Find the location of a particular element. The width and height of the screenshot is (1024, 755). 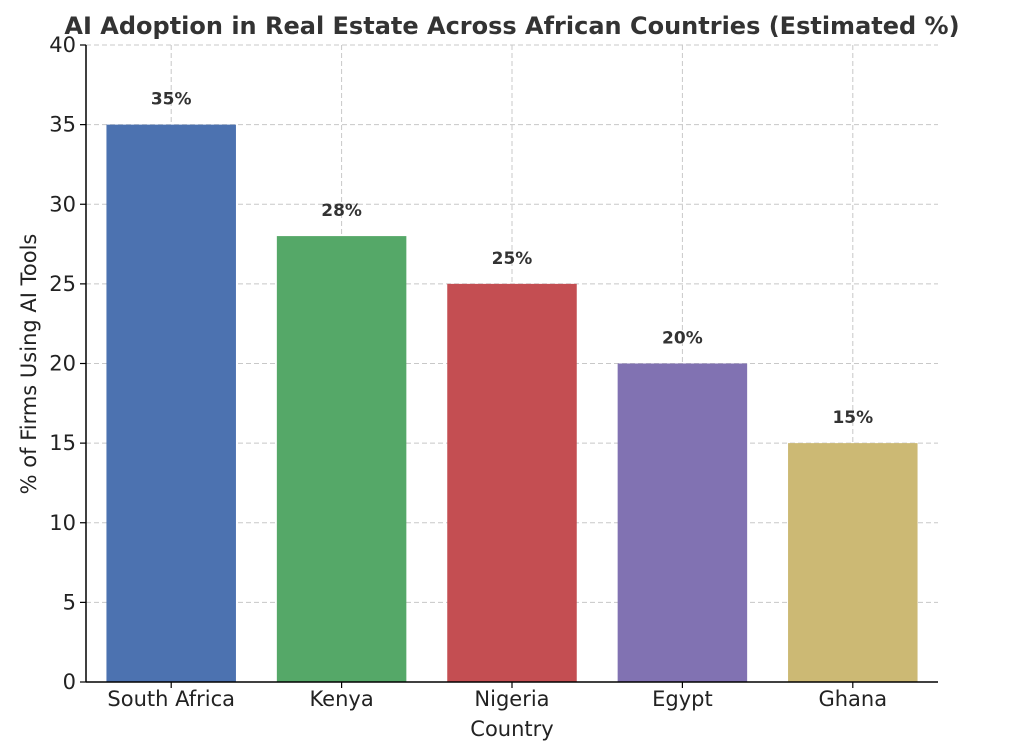

bar-value-label: 20% is located at coordinates (682, 339).